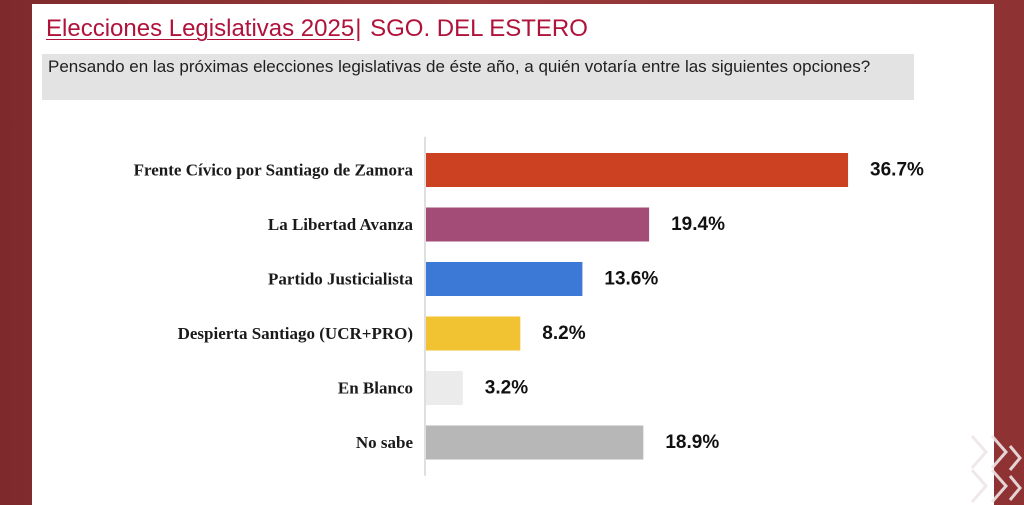 The width and height of the screenshot is (1024, 505). Describe the element at coordinates (340, 279) in the screenshot. I see `category-label: Partido Justicialista` at that location.